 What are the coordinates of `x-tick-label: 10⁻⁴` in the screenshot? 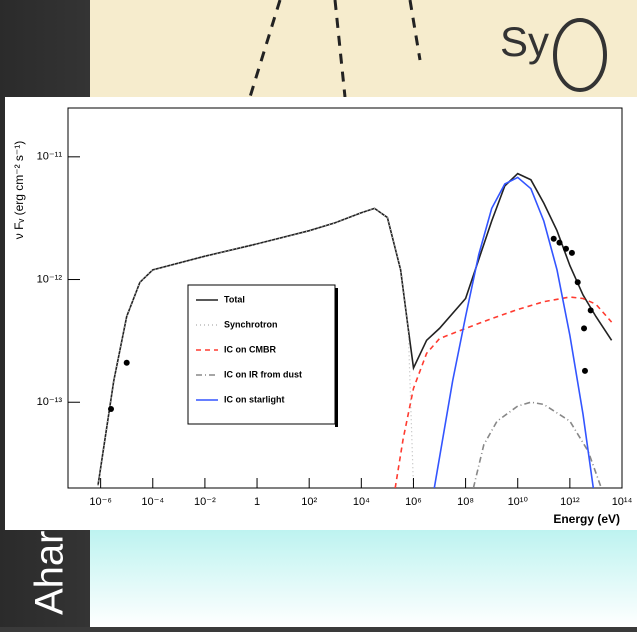 It's located at (152, 502).